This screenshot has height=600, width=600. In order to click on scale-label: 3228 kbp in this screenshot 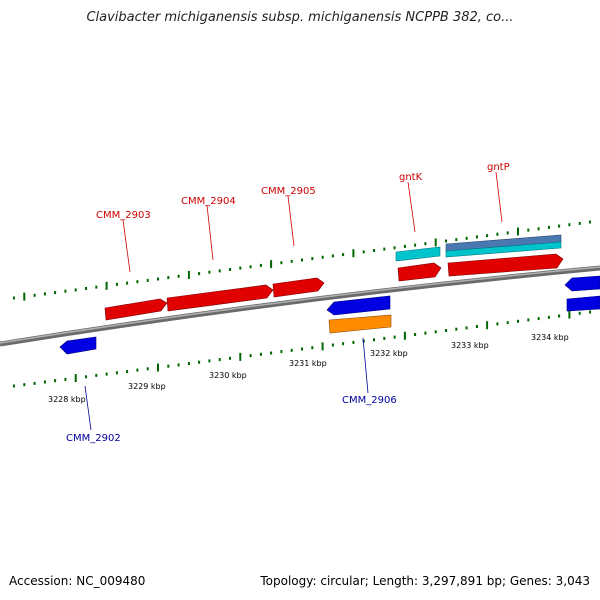, I will do `click(67, 399)`.